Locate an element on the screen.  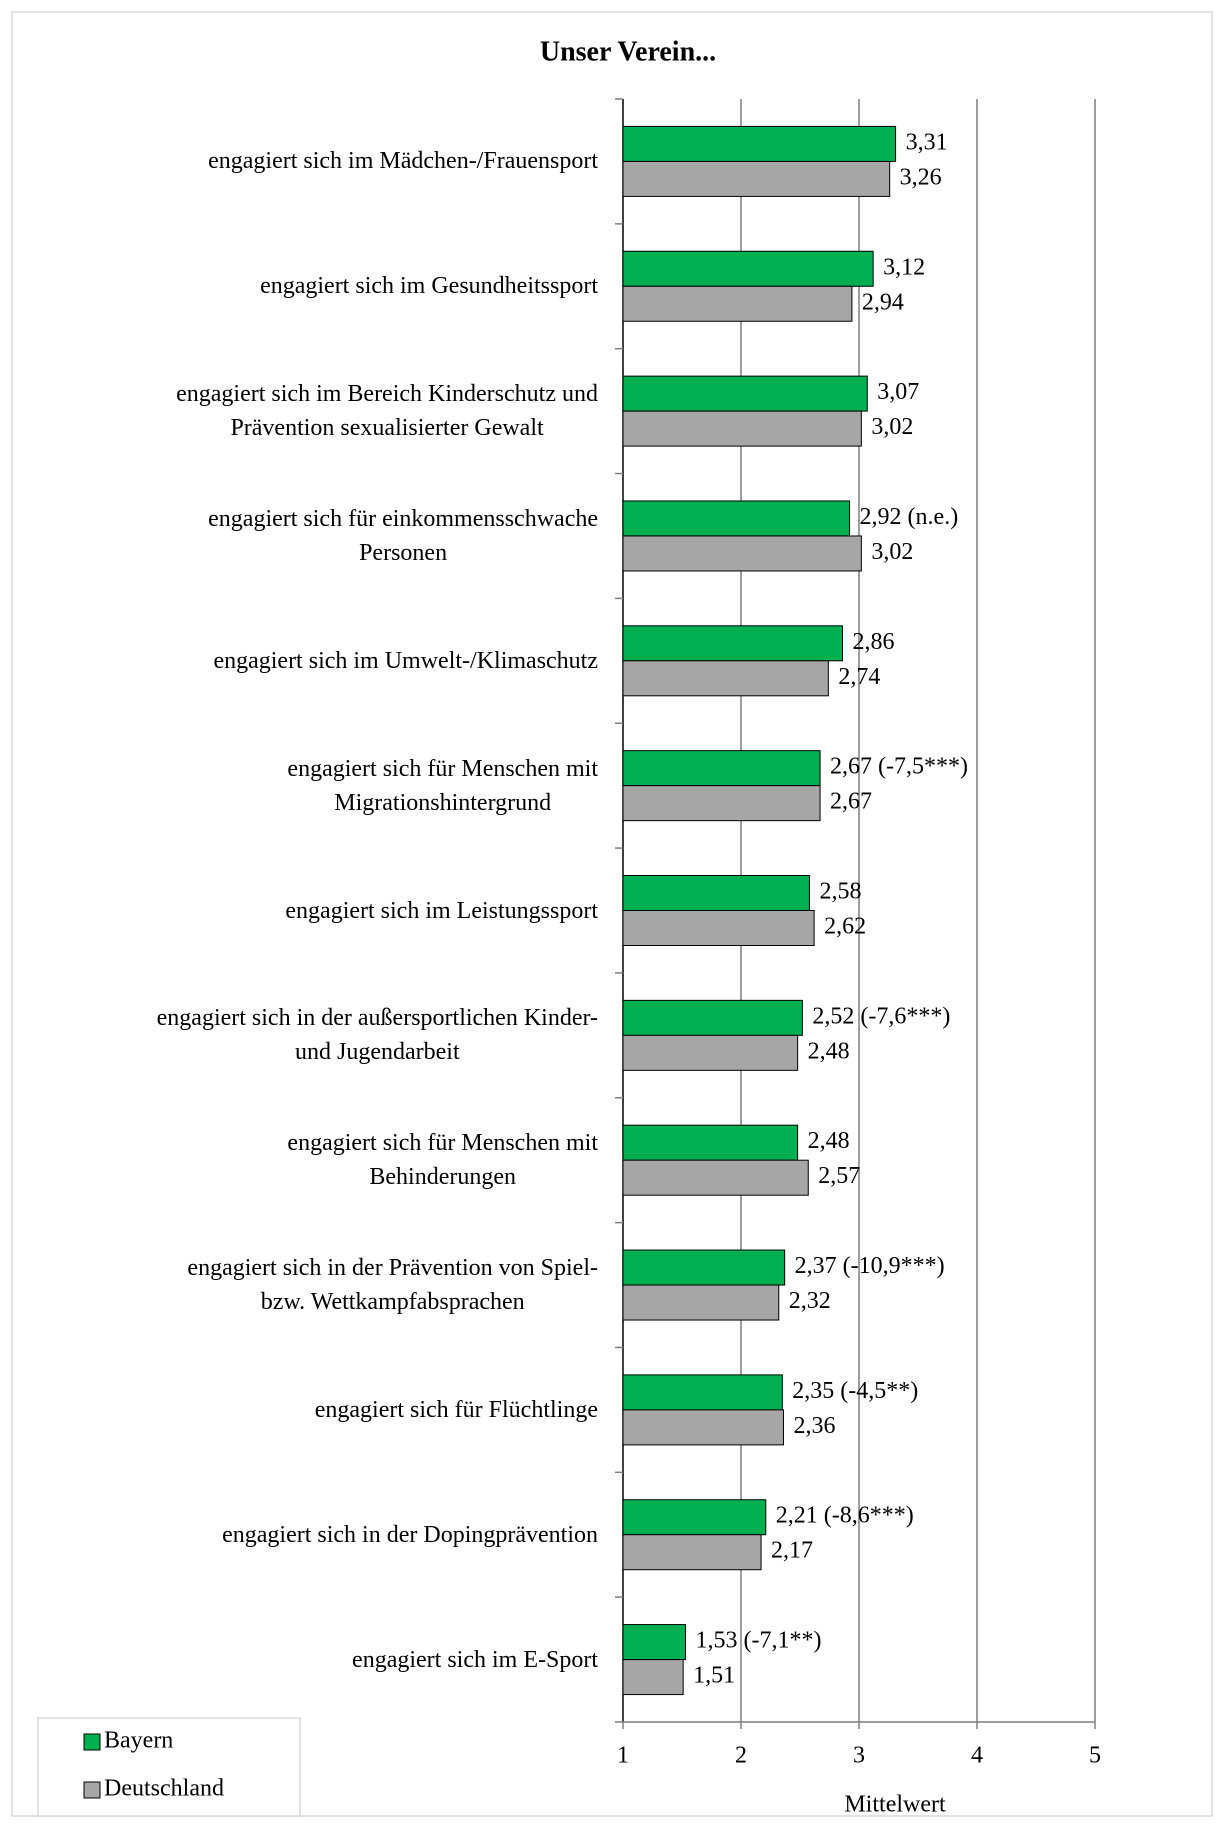
value-label: 3,31 is located at coordinates (927, 142).